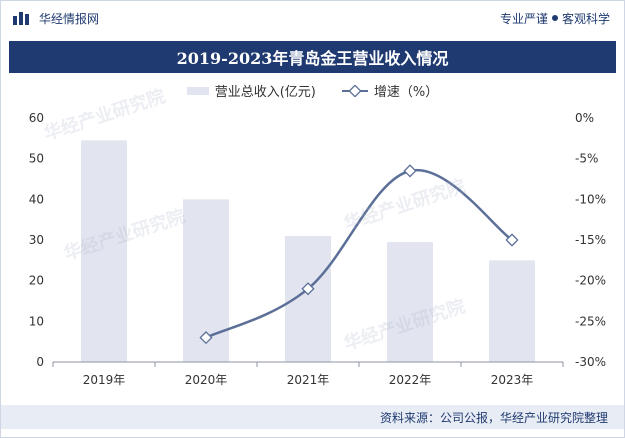 The height and width of the screenshot is (438, 625). I want to click on chart-legend: 营业总收入(亿元) 增速（%）, so click(312, 90).